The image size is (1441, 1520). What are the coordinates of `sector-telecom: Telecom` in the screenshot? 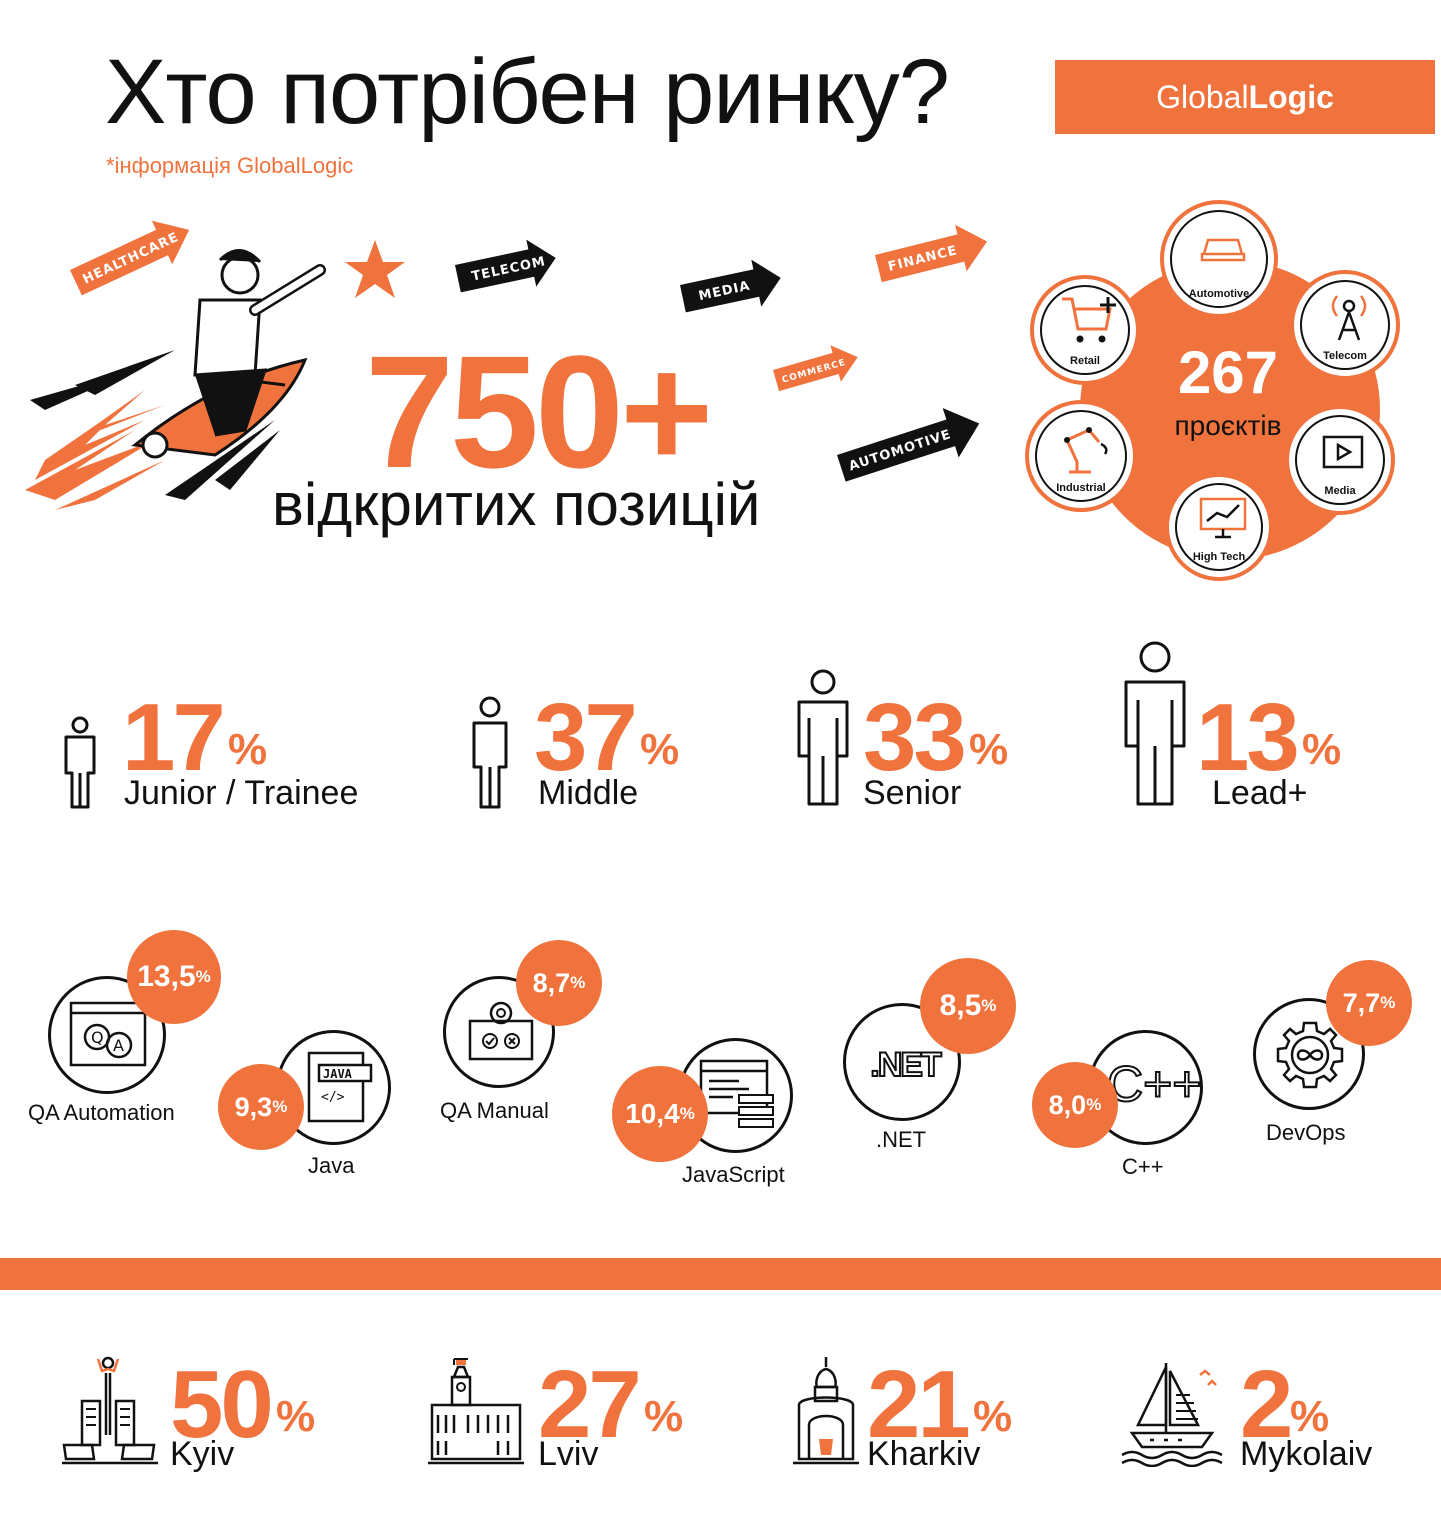 It's located at (1345, 325).